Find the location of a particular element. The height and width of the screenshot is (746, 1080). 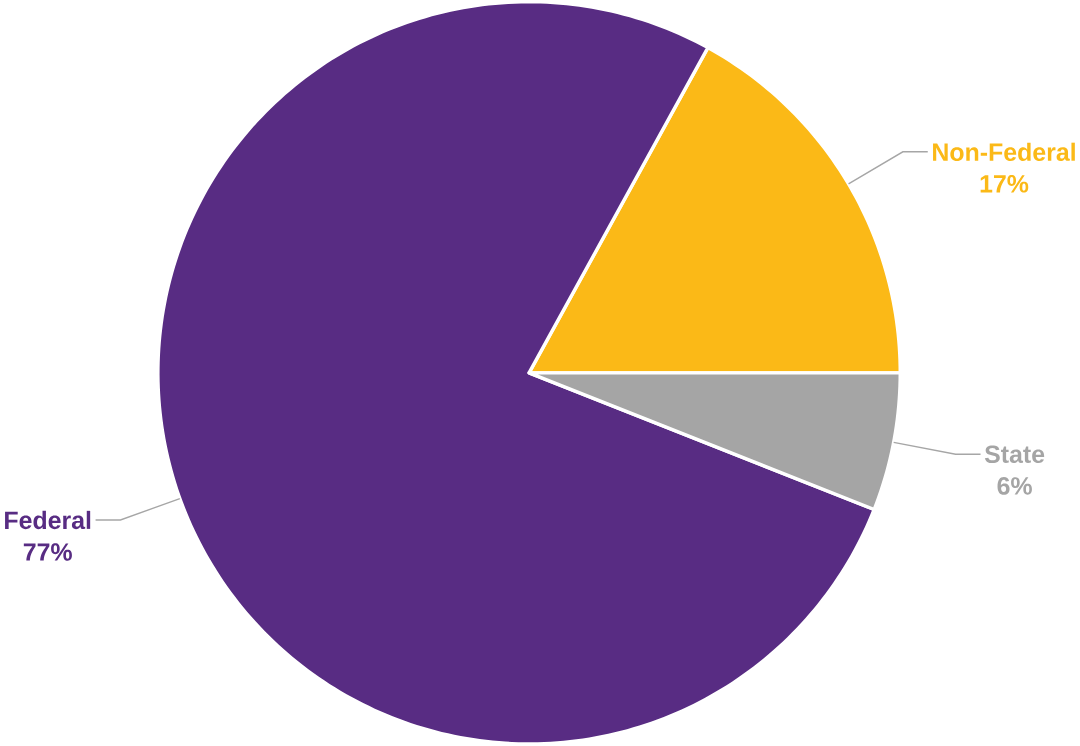

data-label: 17% is located at coordinates (1004, 184).